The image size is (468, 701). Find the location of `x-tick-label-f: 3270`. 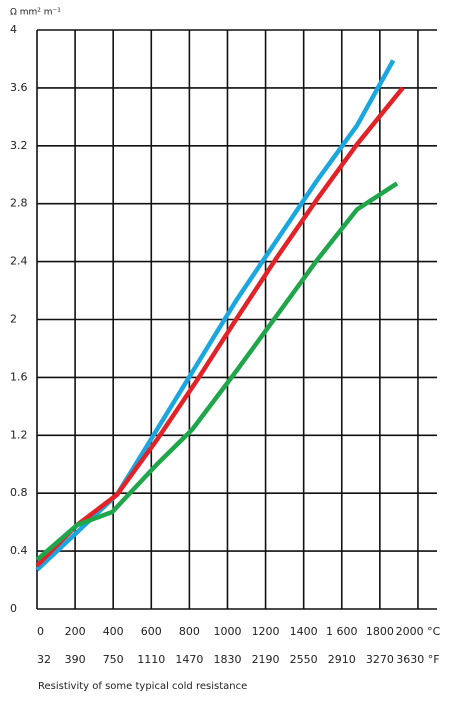

x-tick-label-f: 3270 is located at coordinates (380, 659).